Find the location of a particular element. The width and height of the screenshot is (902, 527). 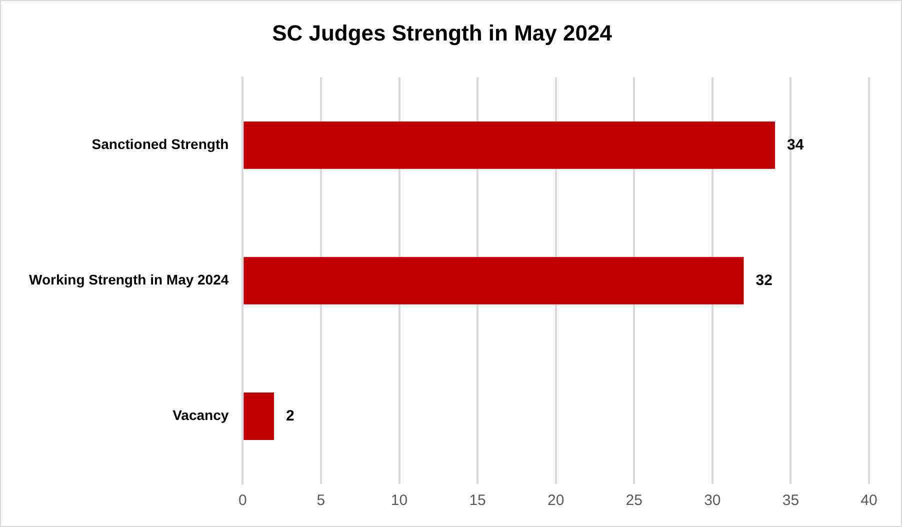

y-tick-label: Sanctioned Strength is located at coordinates (160, 144).